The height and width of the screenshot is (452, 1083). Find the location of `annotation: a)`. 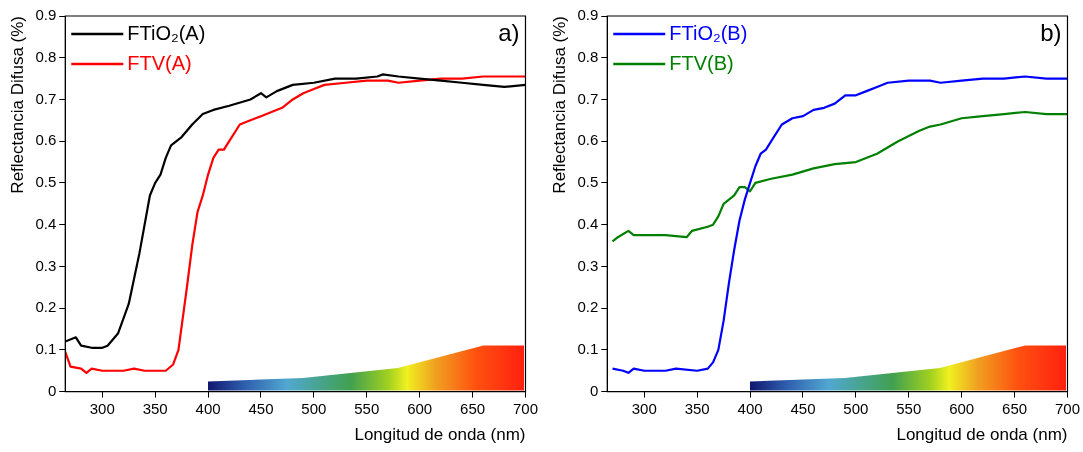

annotation: a) is located at coordinates (509, 32).